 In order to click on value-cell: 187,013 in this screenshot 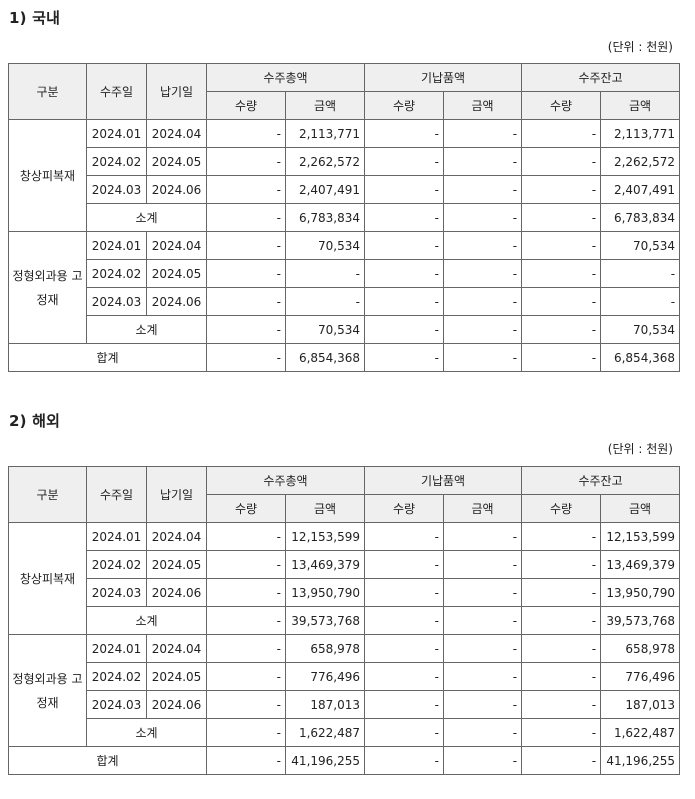, I will do `click(640, 704)`.